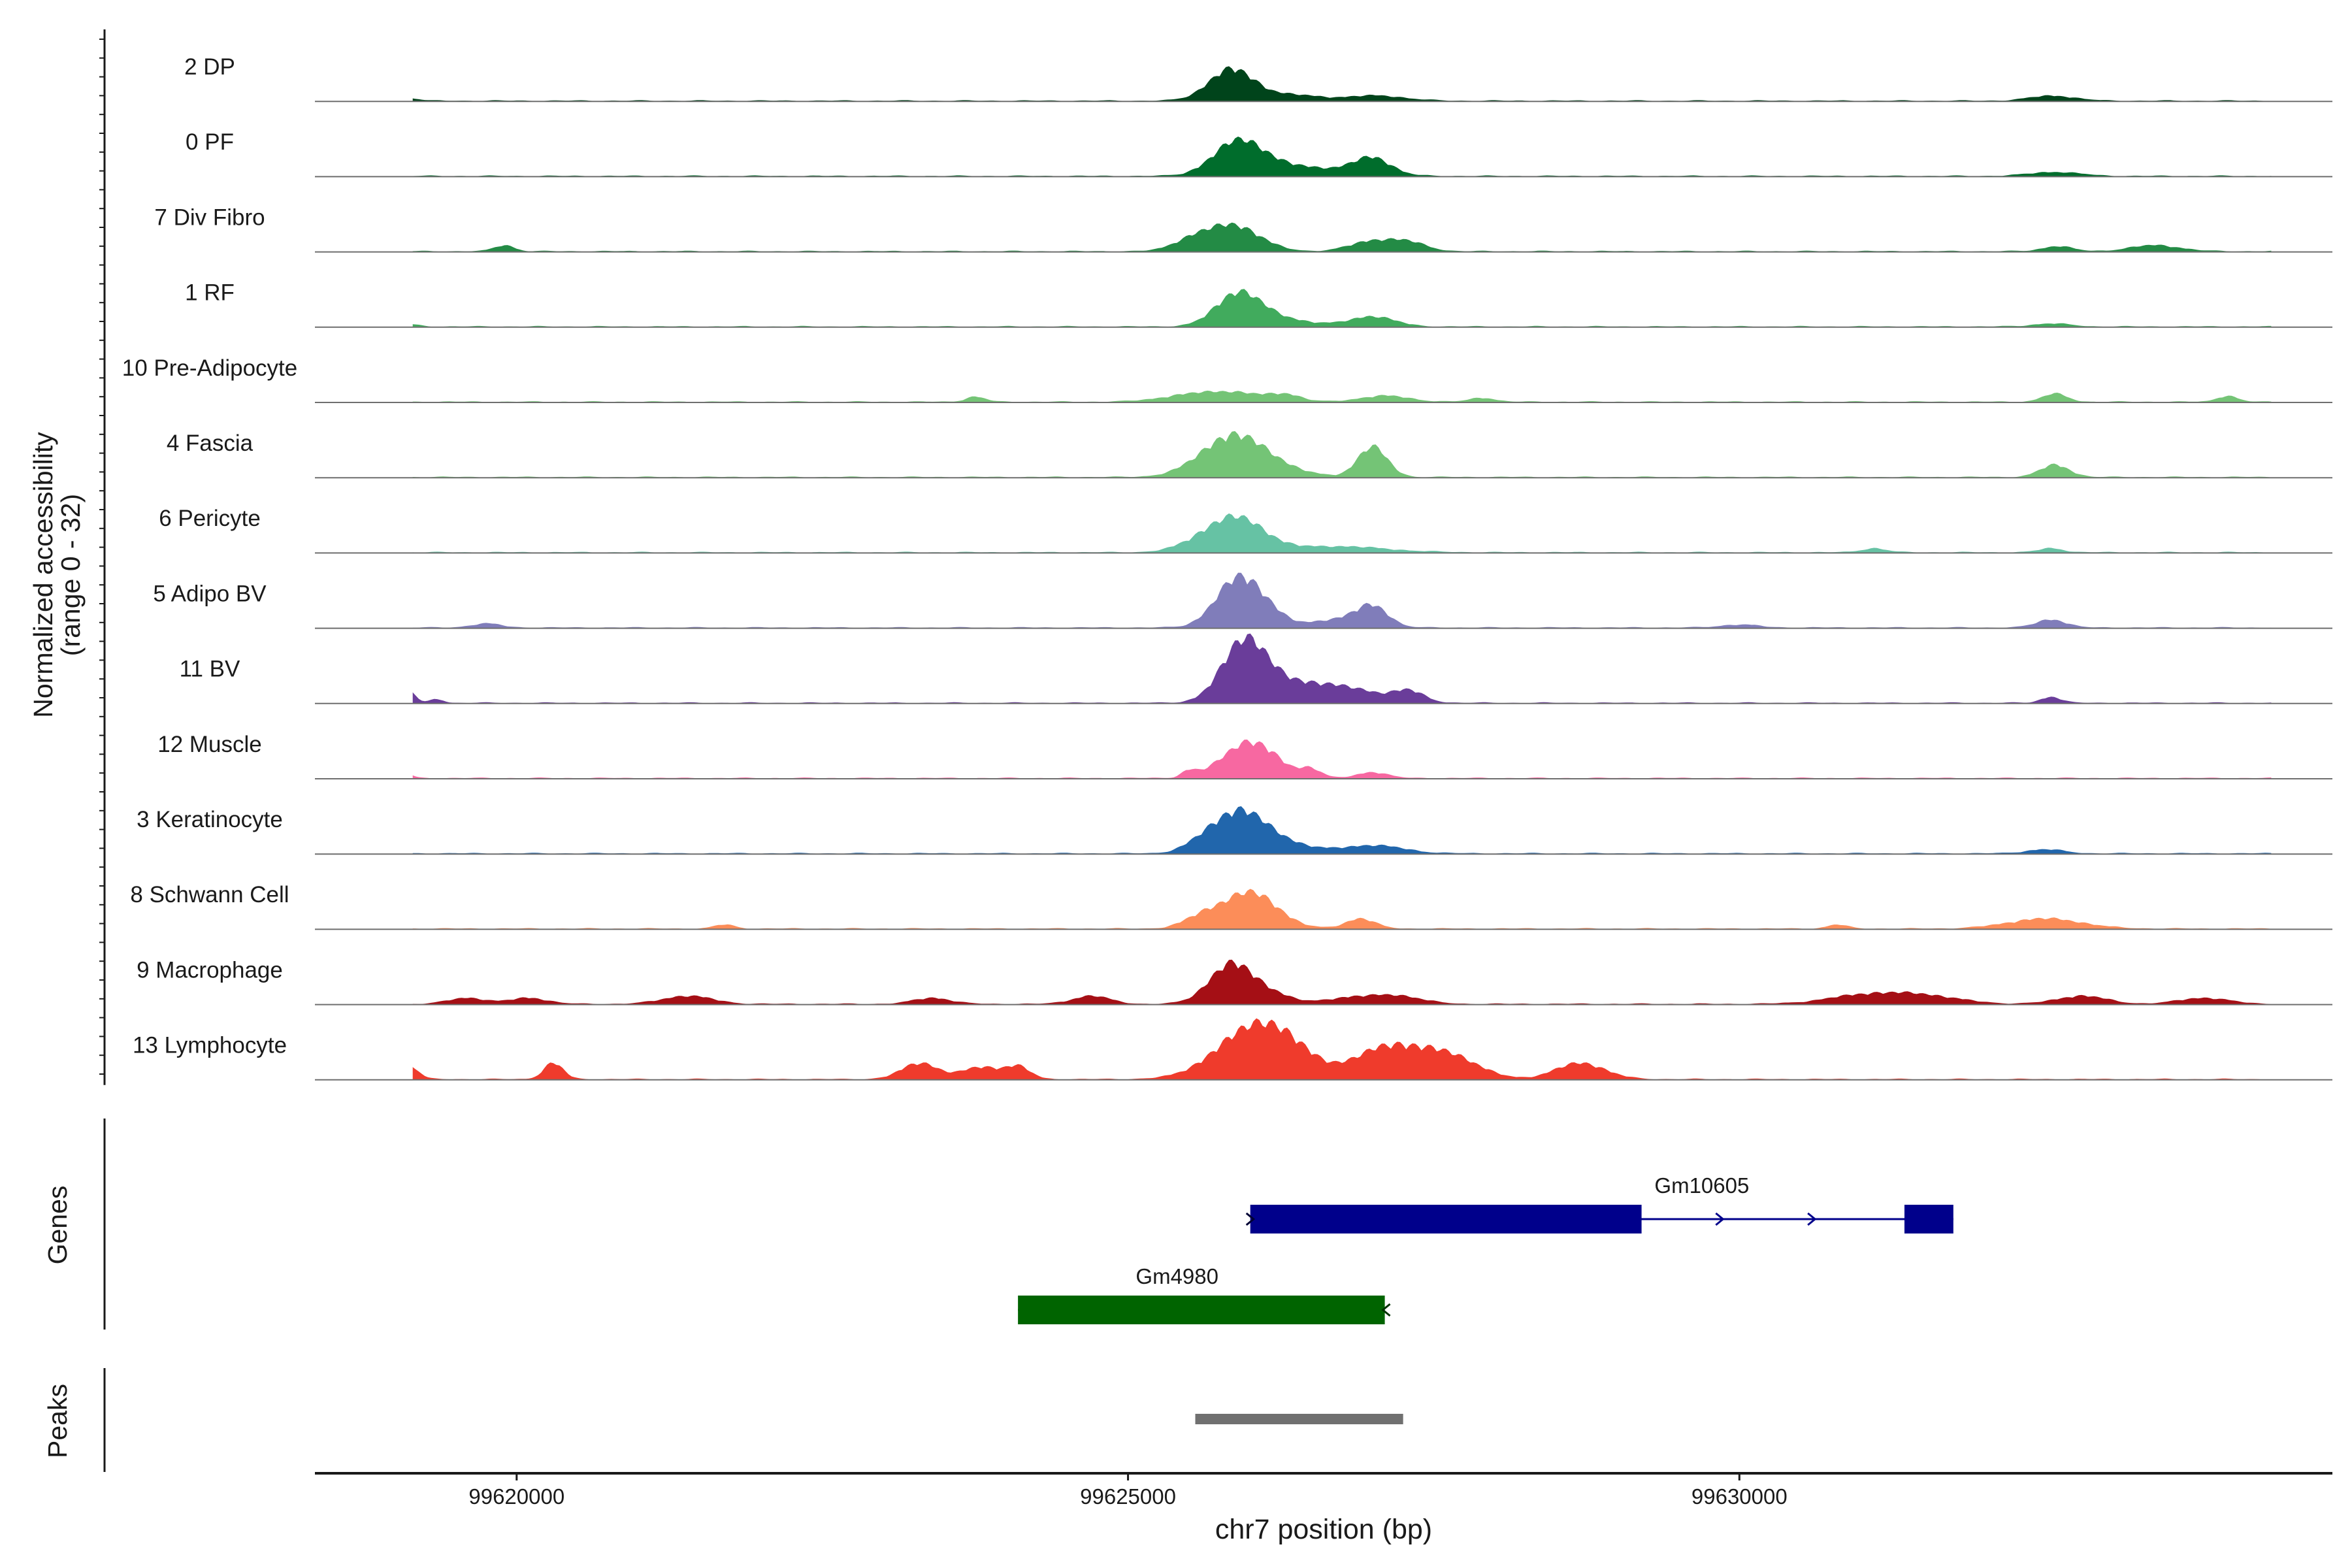 This screenshot has width=2352, height=1568. I want to click on track-3: 1 RF, so click(1258, 304).